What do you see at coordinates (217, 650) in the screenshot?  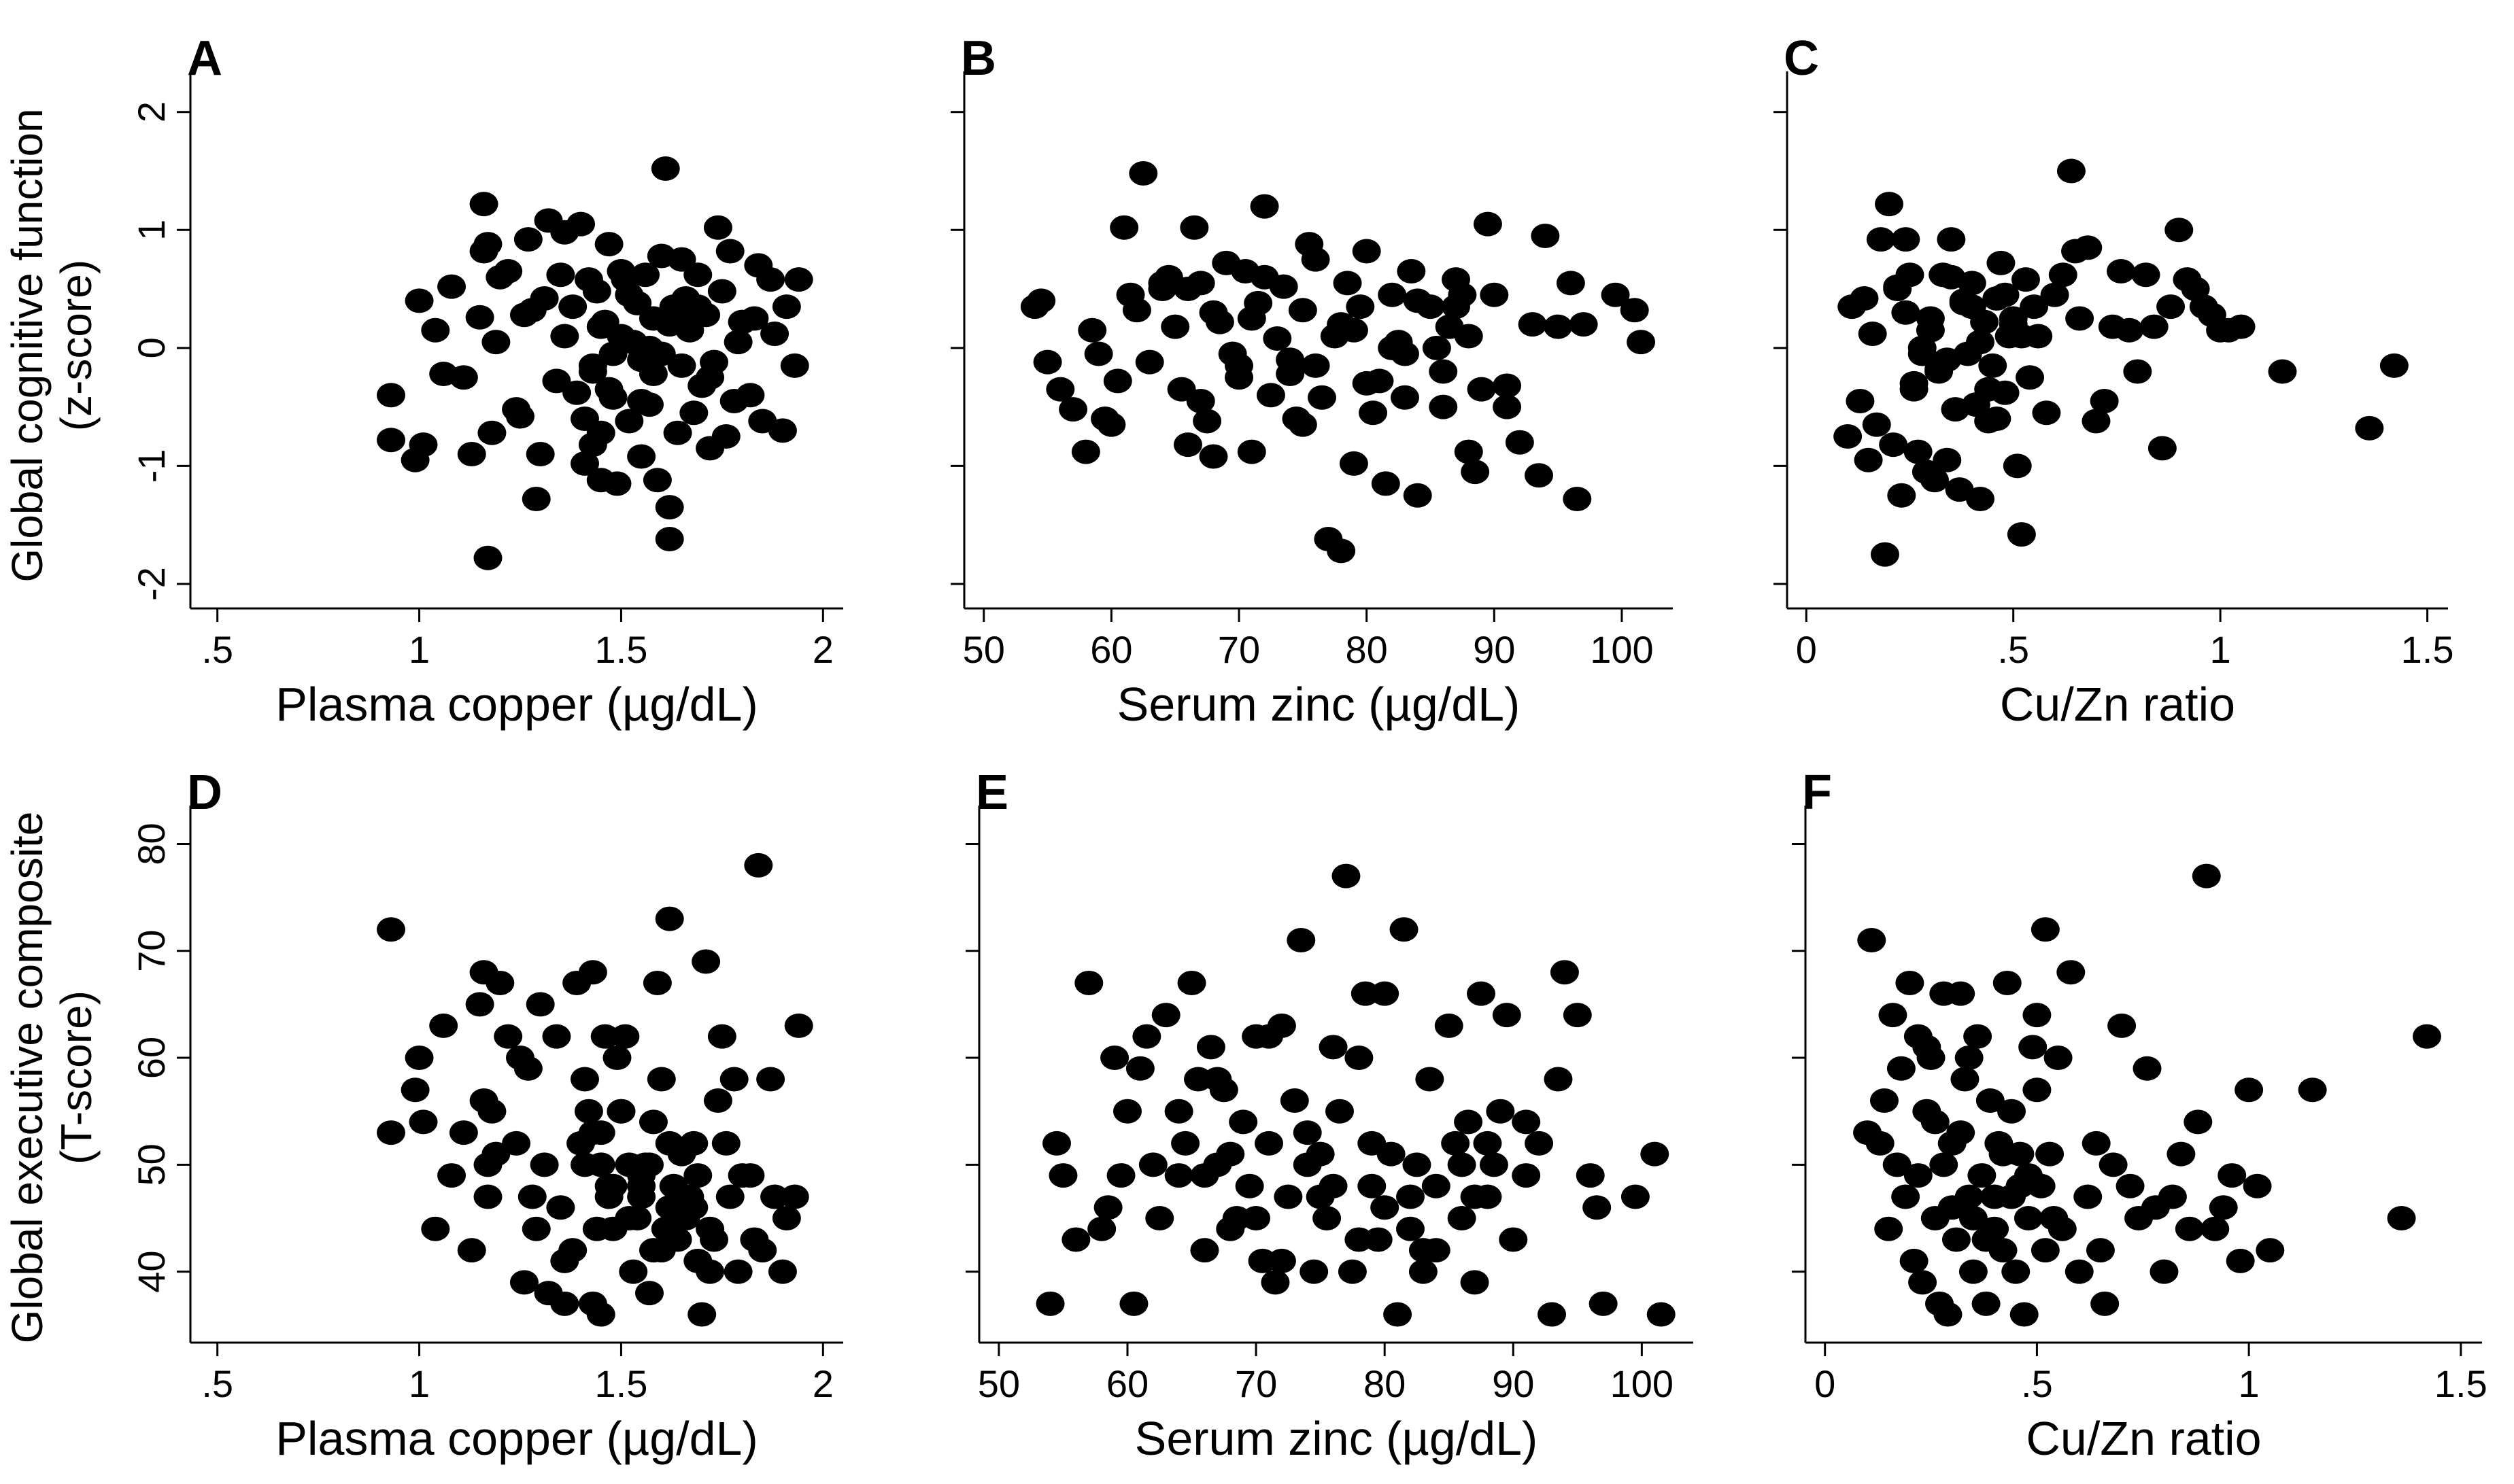 I see `x-tick-label-a: .5` at bounding box center [217, 650].